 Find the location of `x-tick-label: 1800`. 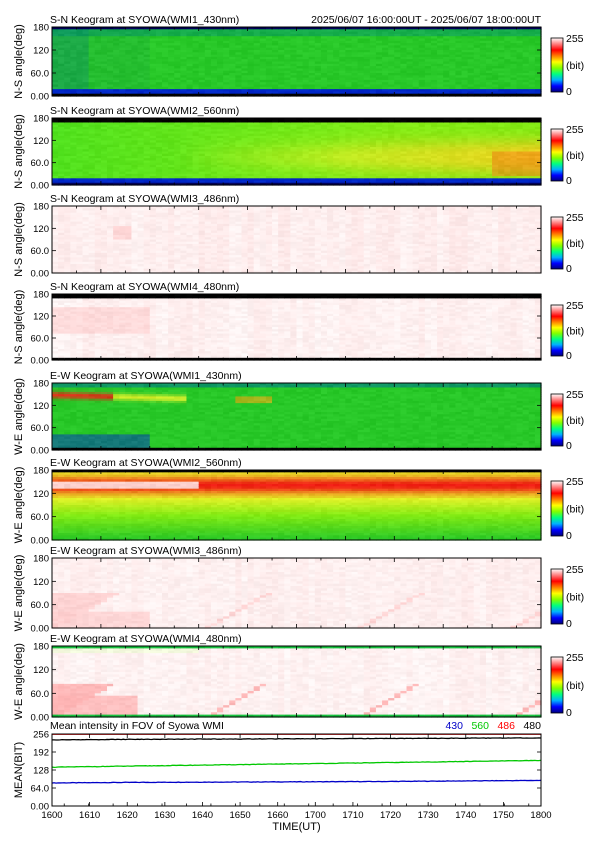

x-tick-label: 1800 is located at coordinates (540, 815).